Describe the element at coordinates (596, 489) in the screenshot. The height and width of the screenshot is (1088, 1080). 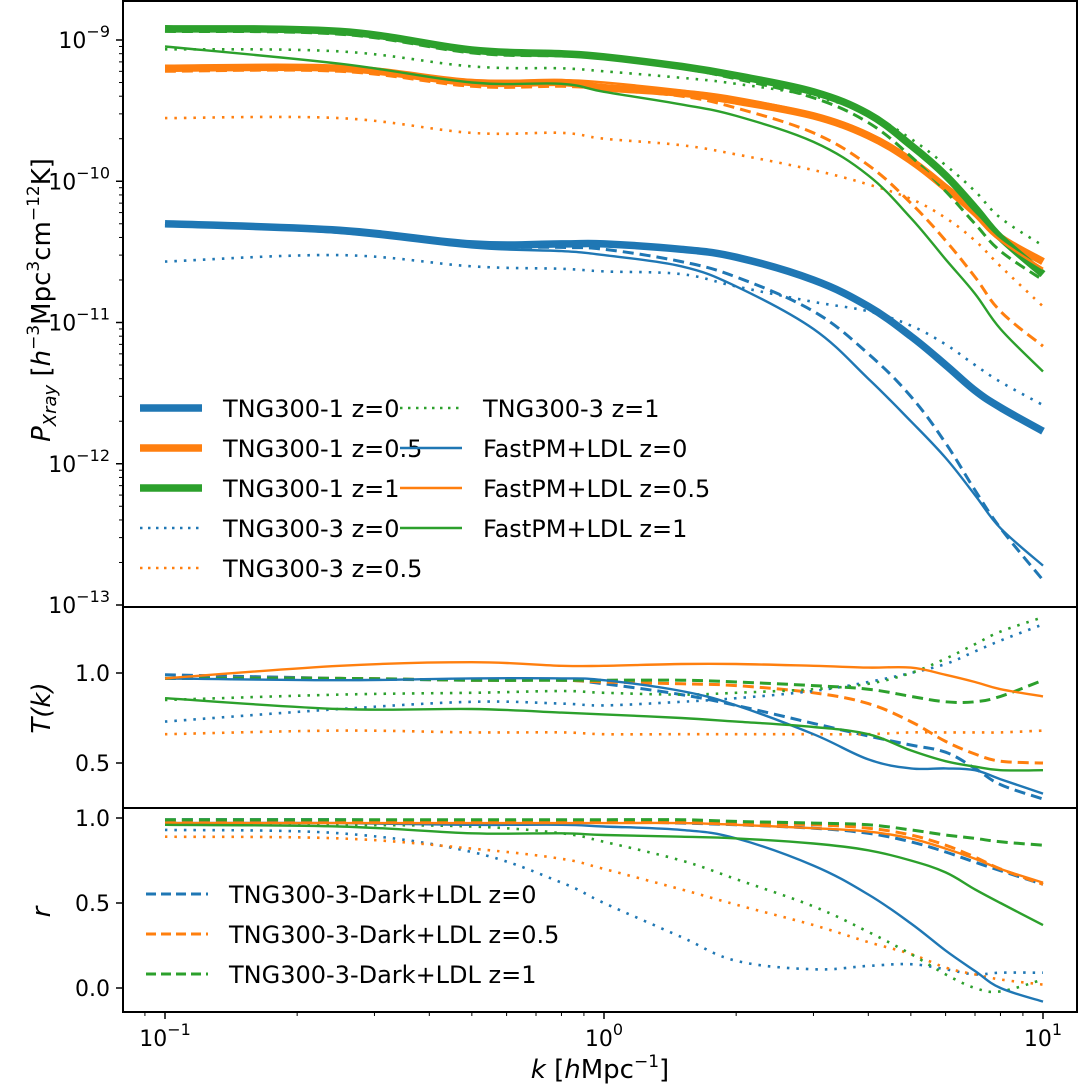
I see `legend-label: FastPM+LDL z=0.5` at that location.